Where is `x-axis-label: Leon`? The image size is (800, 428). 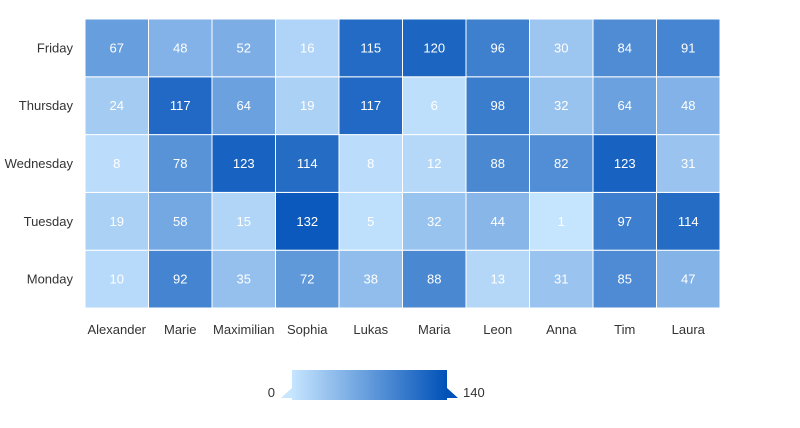
x-axis-label: Leon is located at coordinates (497, 329).